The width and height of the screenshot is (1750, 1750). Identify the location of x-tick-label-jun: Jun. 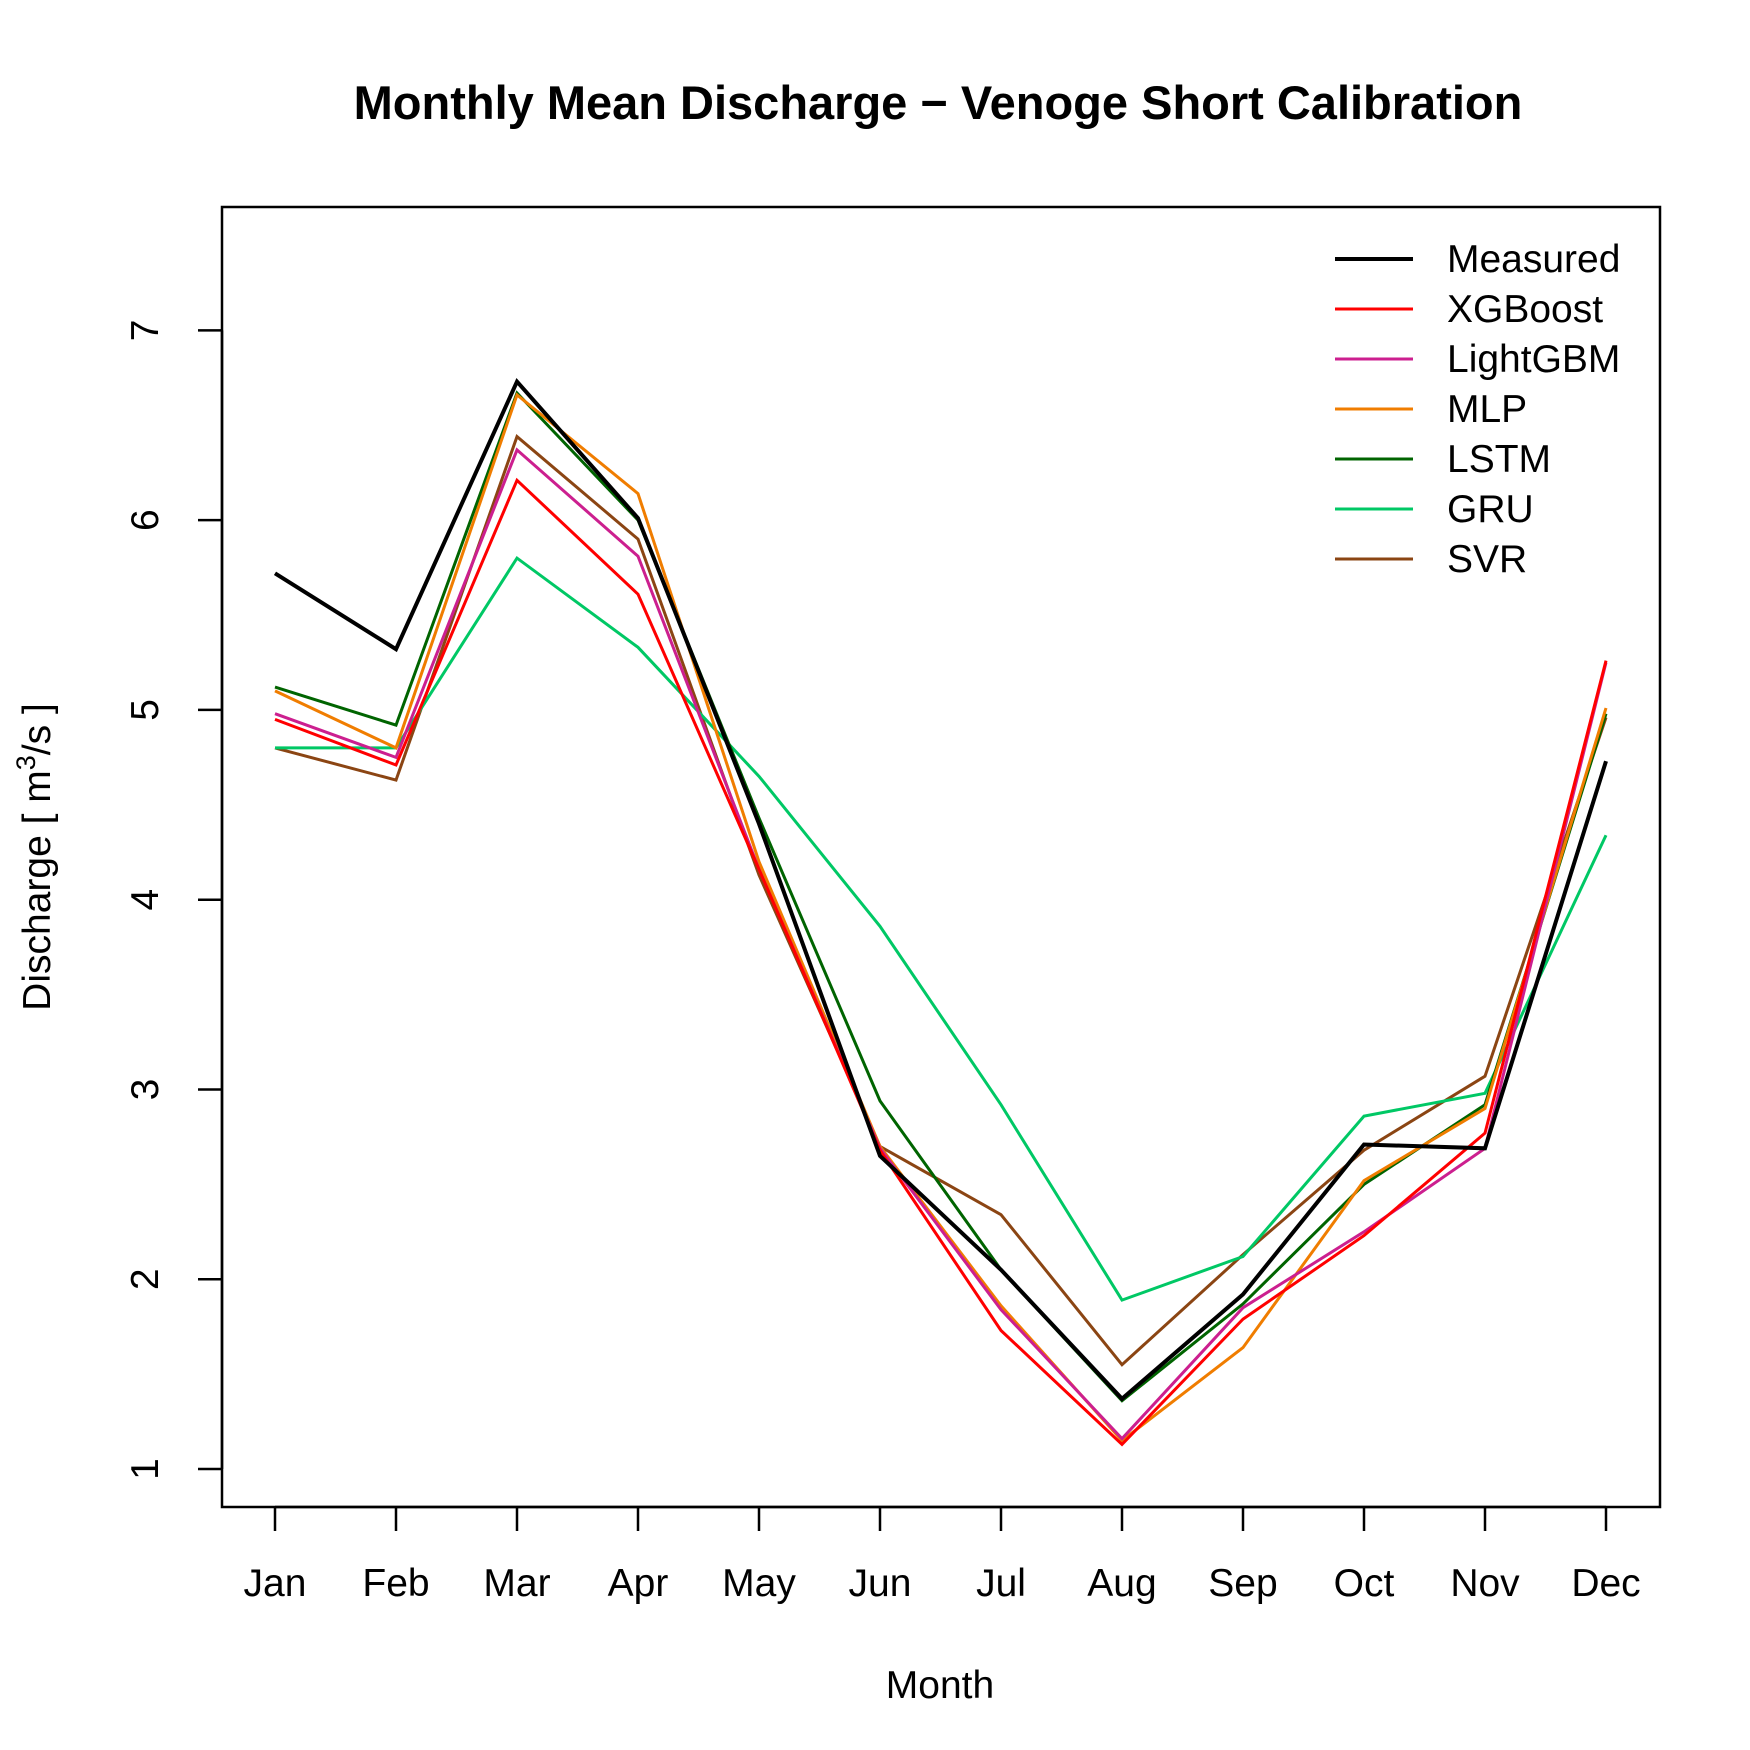
(880, 1583).